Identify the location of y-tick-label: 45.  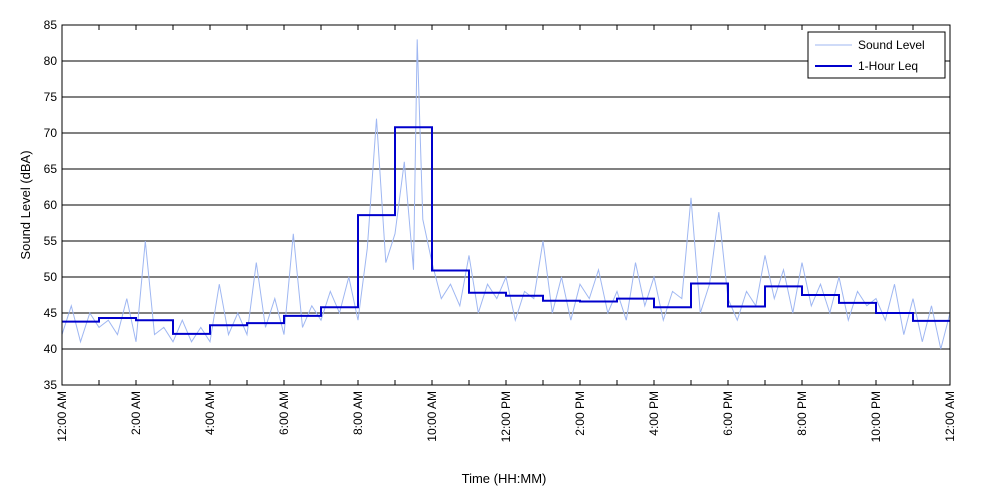
(51, 313).